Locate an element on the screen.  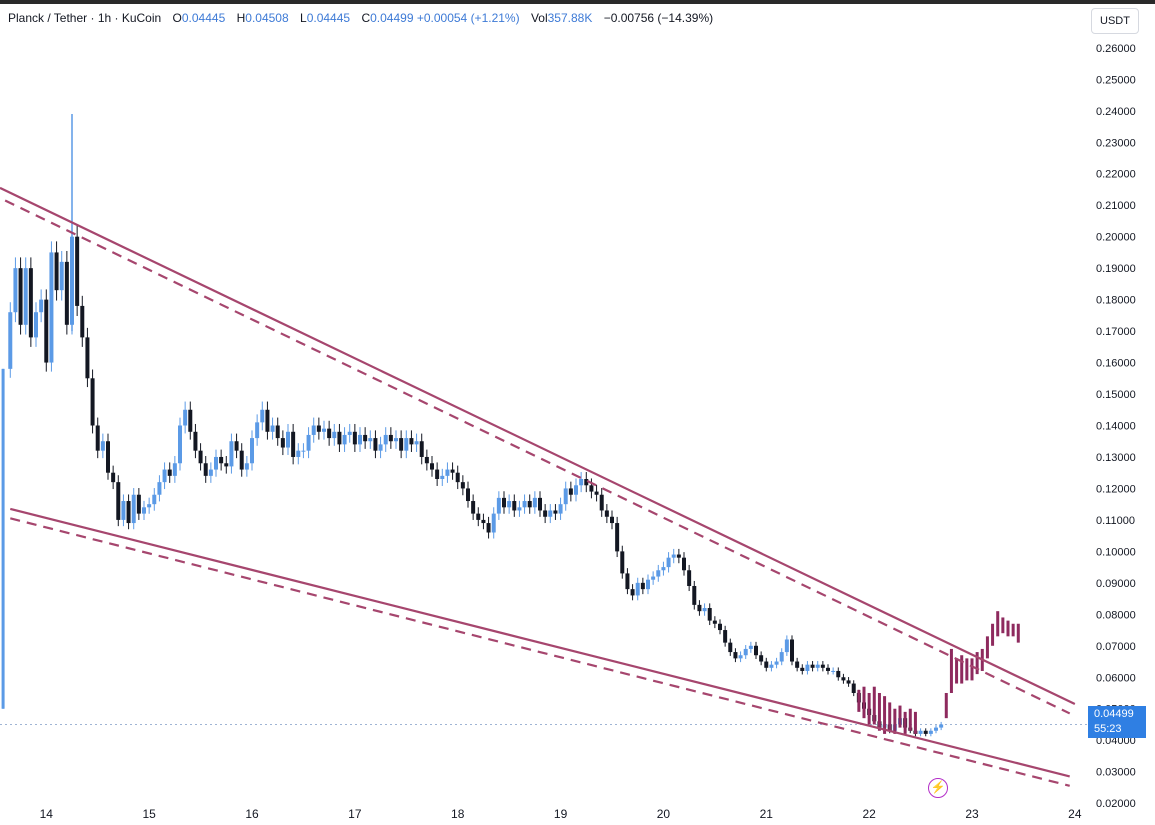
y-tick-label: 0.10000 is located at coordinates (1116, 552).